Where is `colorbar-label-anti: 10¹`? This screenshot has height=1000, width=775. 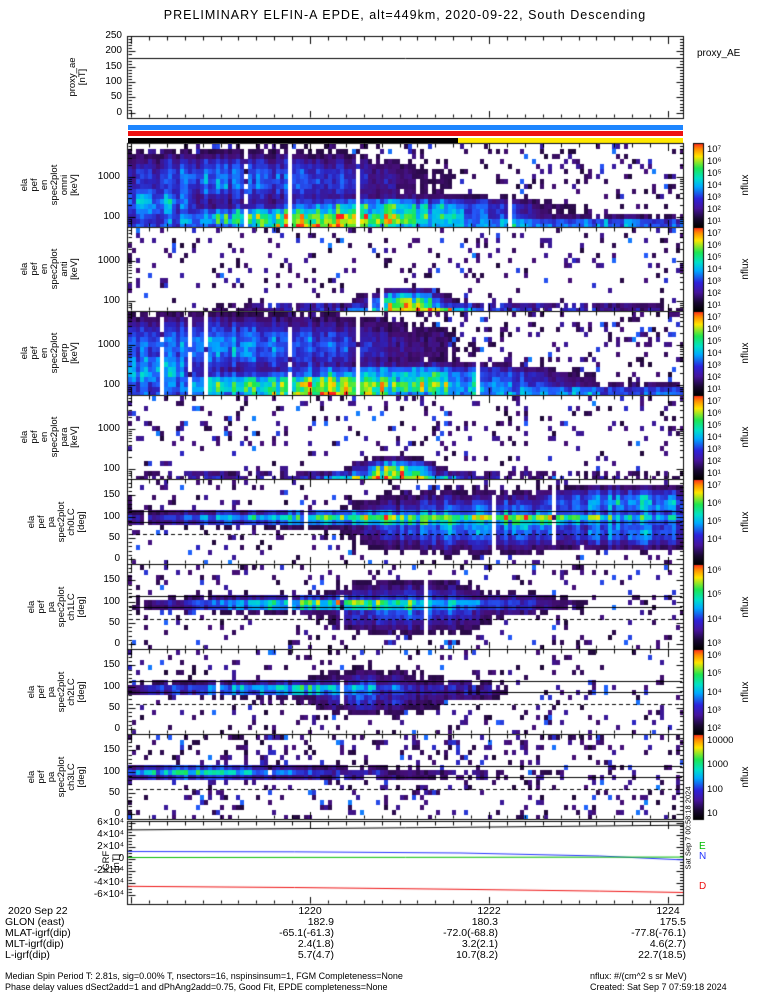
colorbar-label-anti: 10¹ is located at coordinates (714, 305).